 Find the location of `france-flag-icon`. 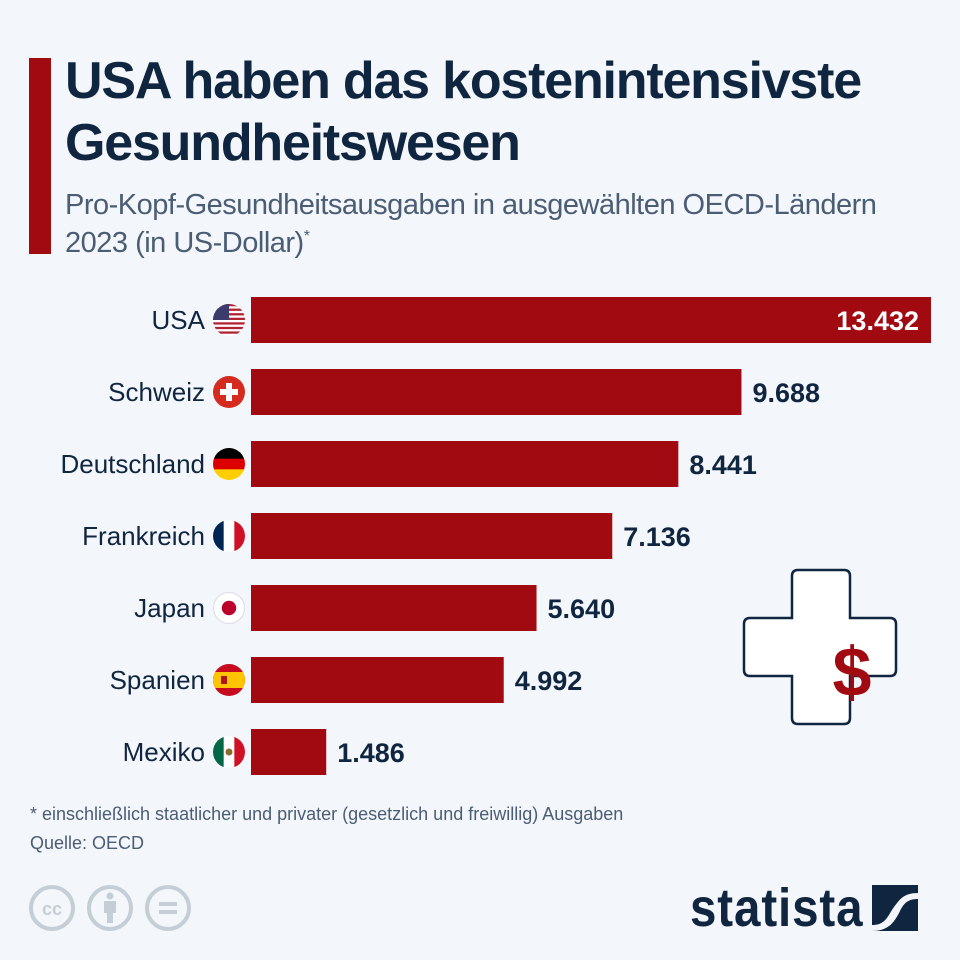

france-flag-icon is located at coordinates (229, 536).